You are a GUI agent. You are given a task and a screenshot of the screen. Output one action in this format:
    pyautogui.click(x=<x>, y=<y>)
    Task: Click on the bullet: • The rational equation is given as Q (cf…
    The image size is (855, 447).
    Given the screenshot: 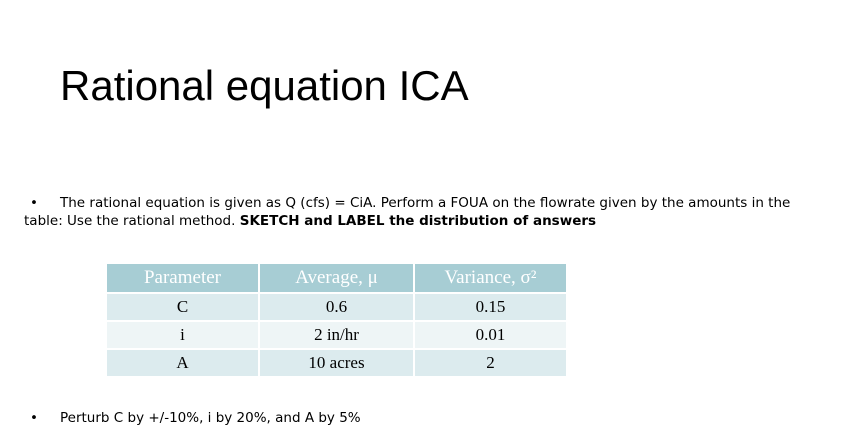 What is the action you would take?
    pyautogui.click(x=407, y=212)
    